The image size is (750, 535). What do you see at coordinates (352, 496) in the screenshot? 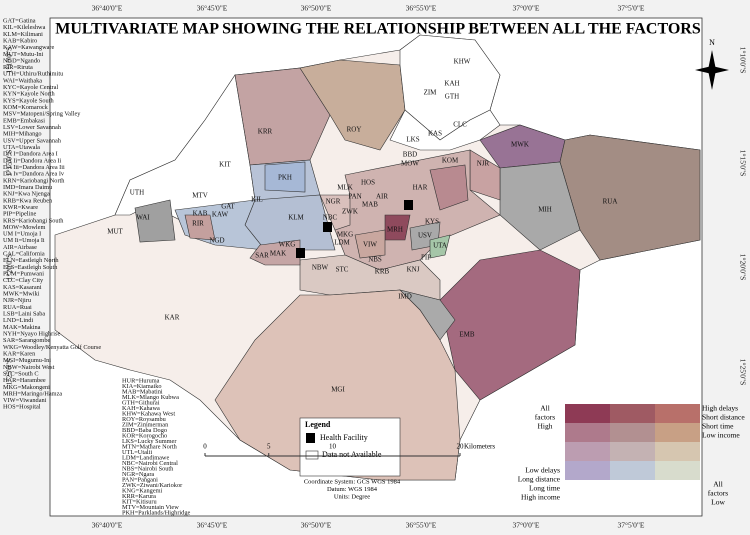
I see `coordinate-info: Units: Degree` at bounding box center [352, 496].